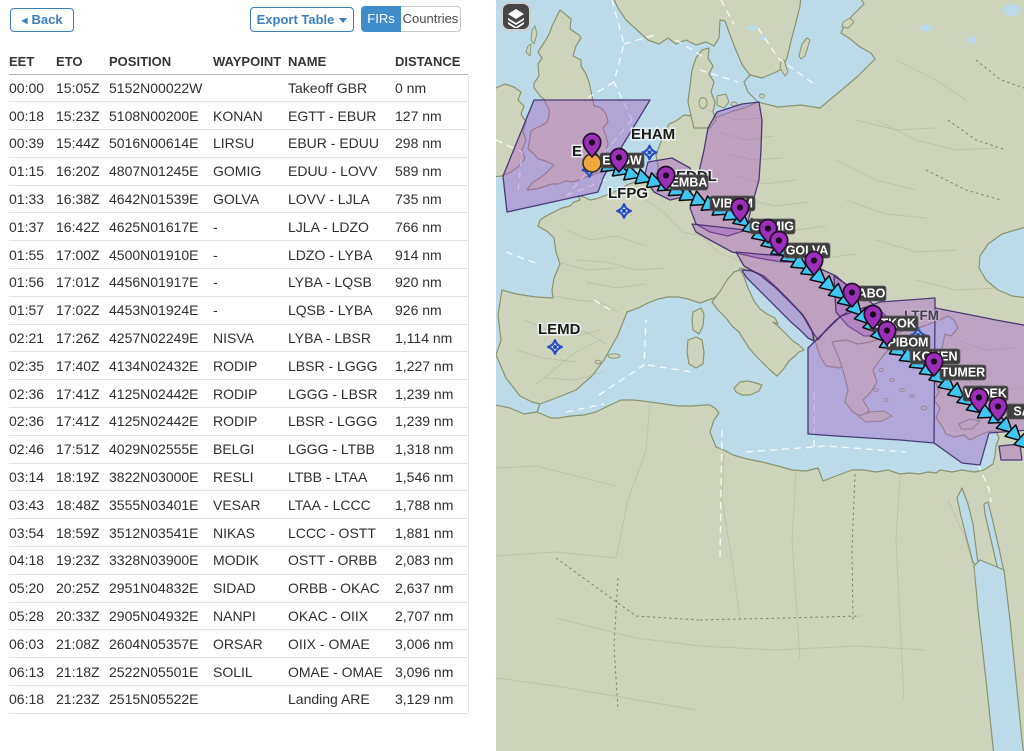 The height and width of the screenshot is (751, 1024). I want to click on svg-text: SA, so click(1018, 412).